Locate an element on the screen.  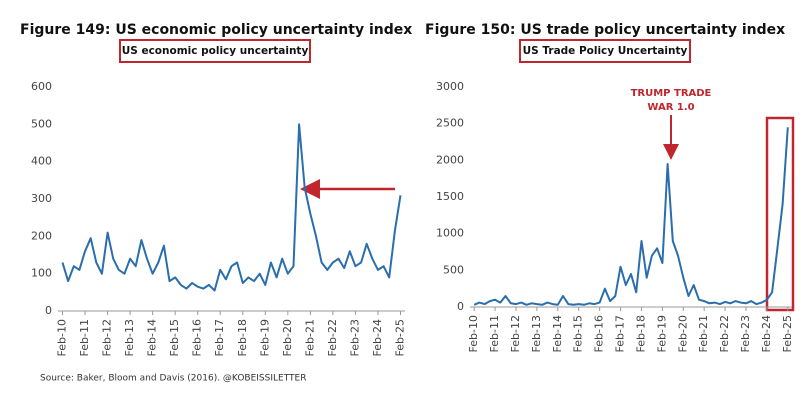
y-tick-label: 200 is located at coordinates (41, 235).